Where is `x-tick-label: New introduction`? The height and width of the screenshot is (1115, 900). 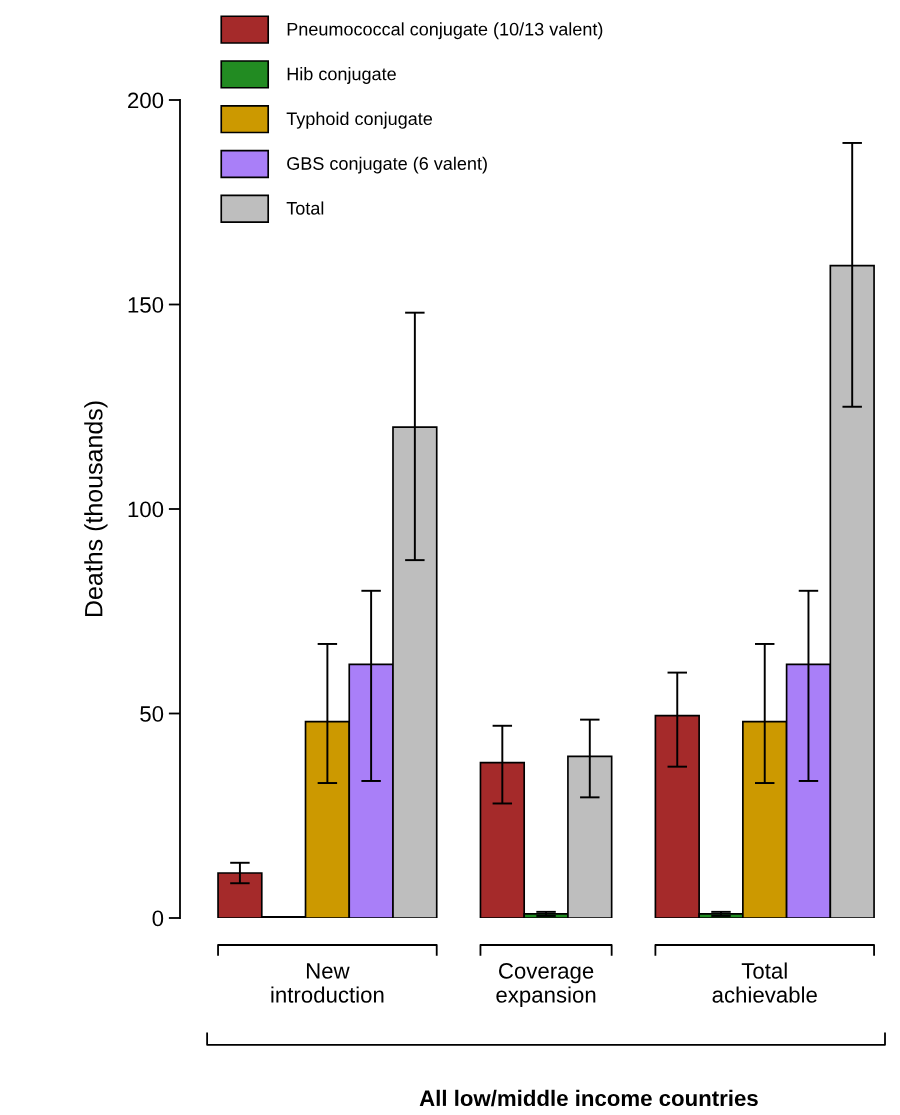
x-tick-label: New introduction is located at coordinates (327, 983).